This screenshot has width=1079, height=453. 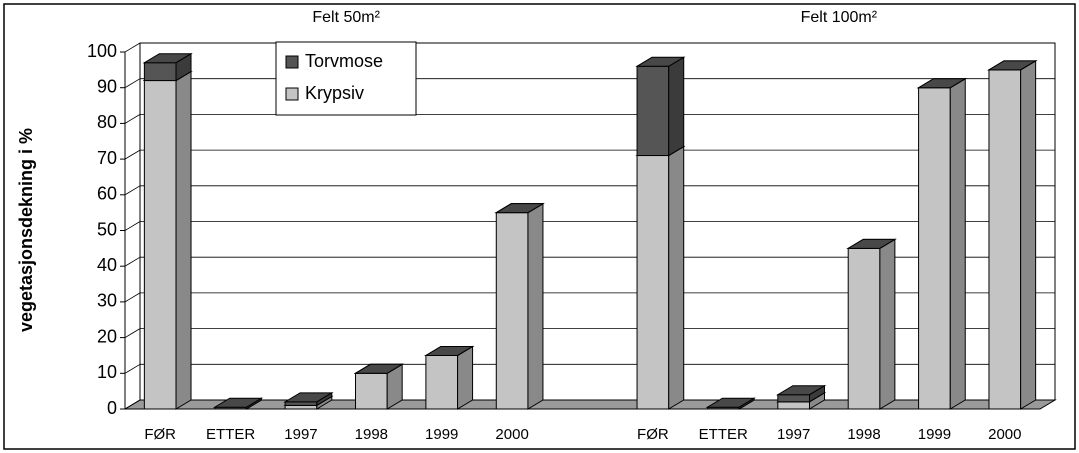 What do you see at coordinates (107, 265) in the screenshot?
I see `y-tick-label: 40` at bounding box center [107, 265].